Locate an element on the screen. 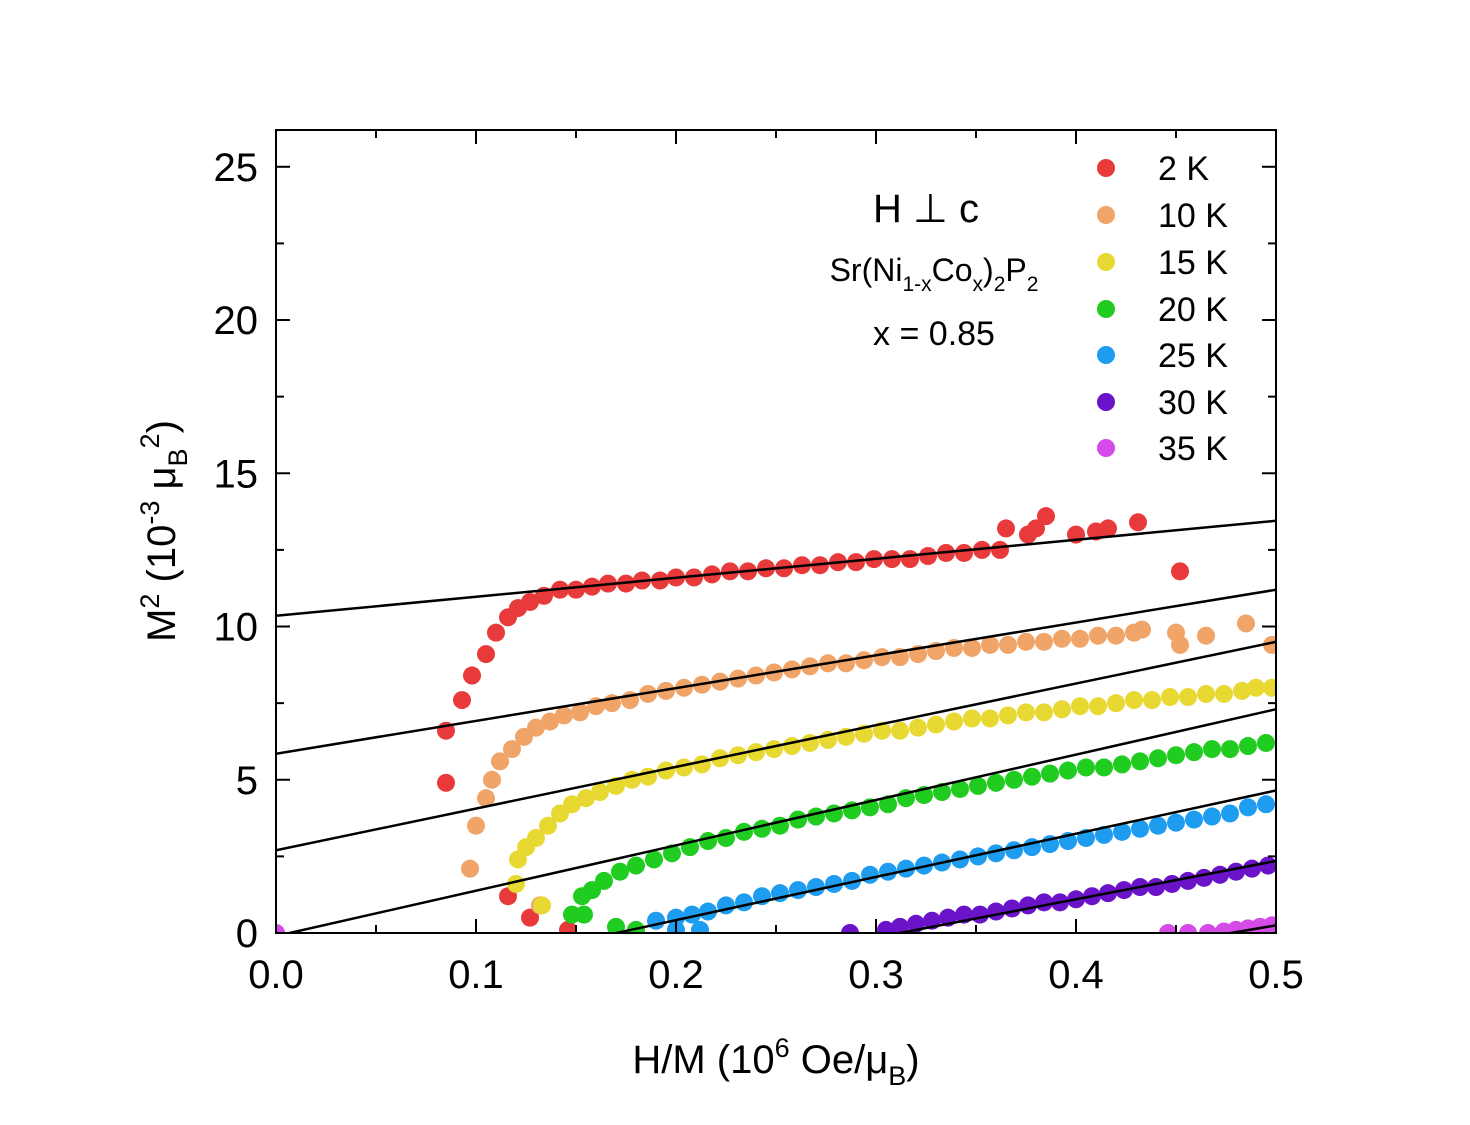 Image resolution: width=1470 pixels, height=1125 pixels. legend-entry: 25 K is located at coordinates (1162, 356).